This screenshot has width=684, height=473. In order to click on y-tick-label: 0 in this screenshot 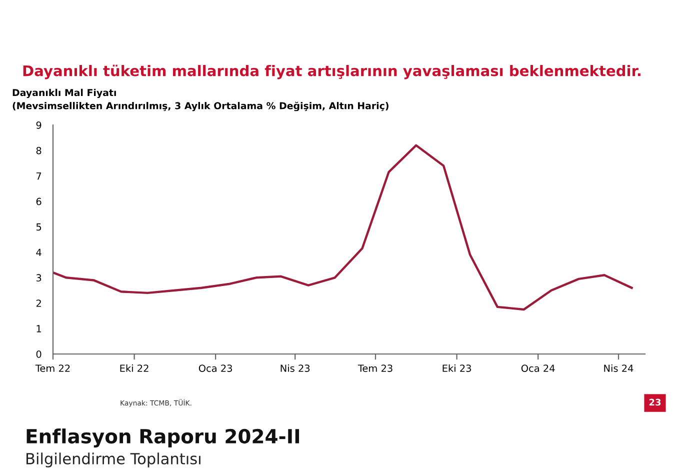, I will do `click(39, 354)`.